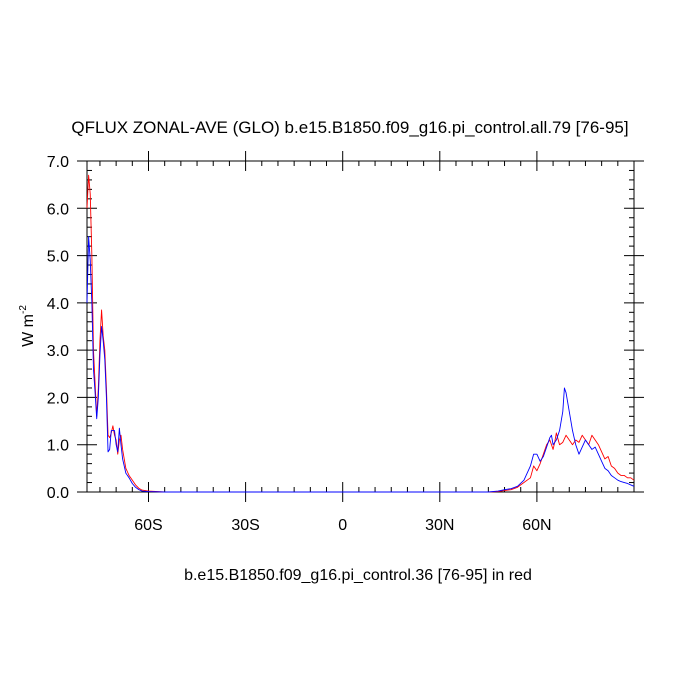 This screenshot has width=700, height=700. What do you see at coordinates (58, 304) in the screenshot?
I see `y-tick-label: 4.0` at bounding box center [58, 304].